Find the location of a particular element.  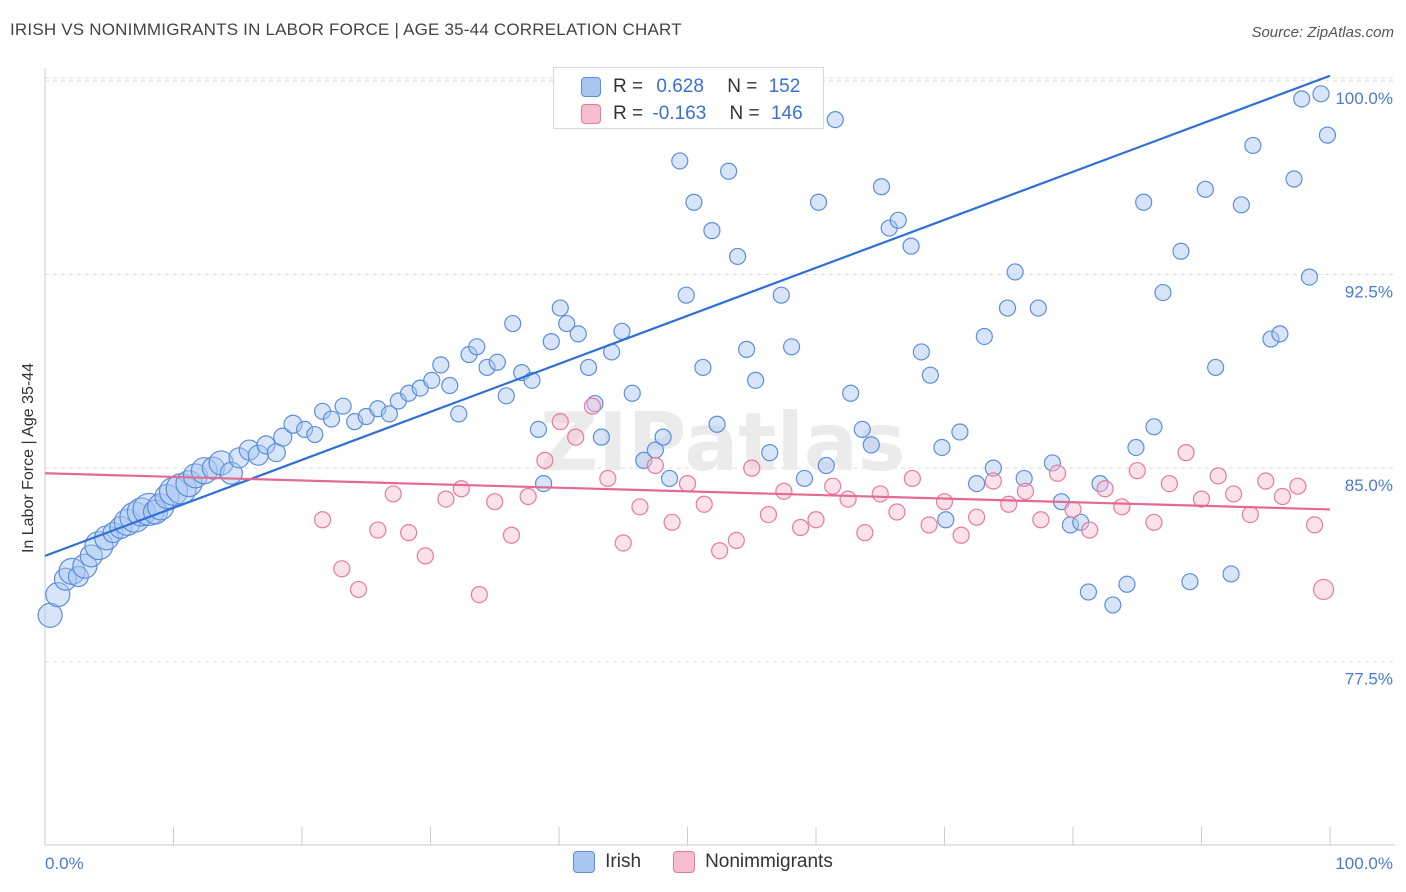

legend-item-irish: Irish is located at coordinates (607, 862).